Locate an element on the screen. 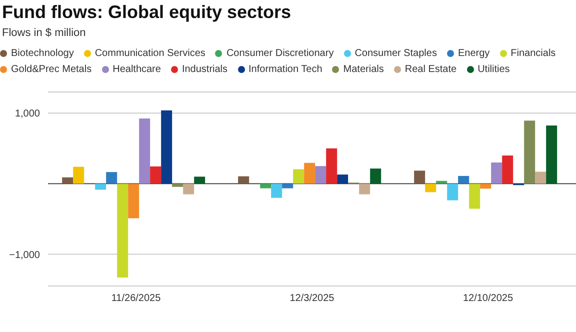 This screenshot has height=332, width=576. legend-label: Financials is located at coordinates (533, 53).